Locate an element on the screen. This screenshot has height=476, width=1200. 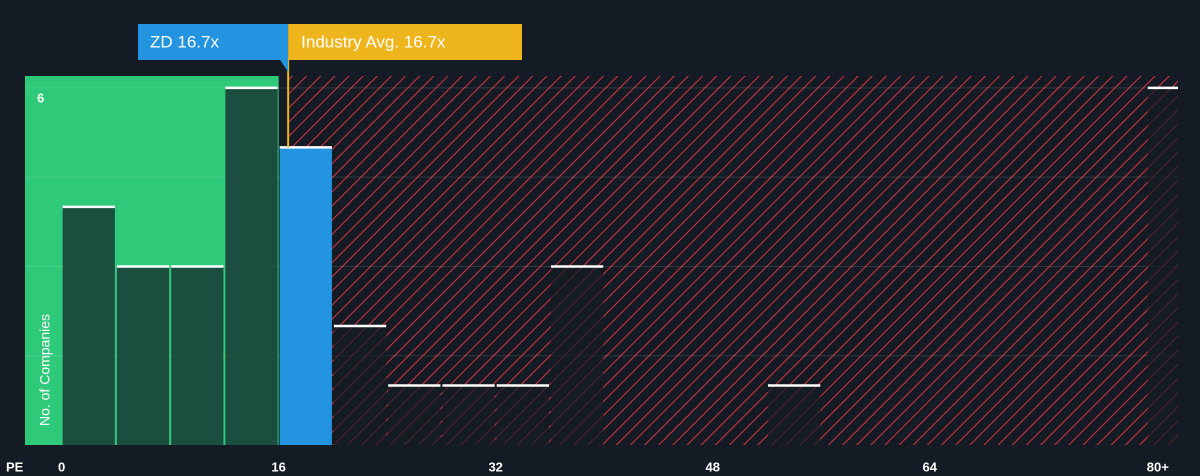
industry-label-box is located at coordinates (405, 42).